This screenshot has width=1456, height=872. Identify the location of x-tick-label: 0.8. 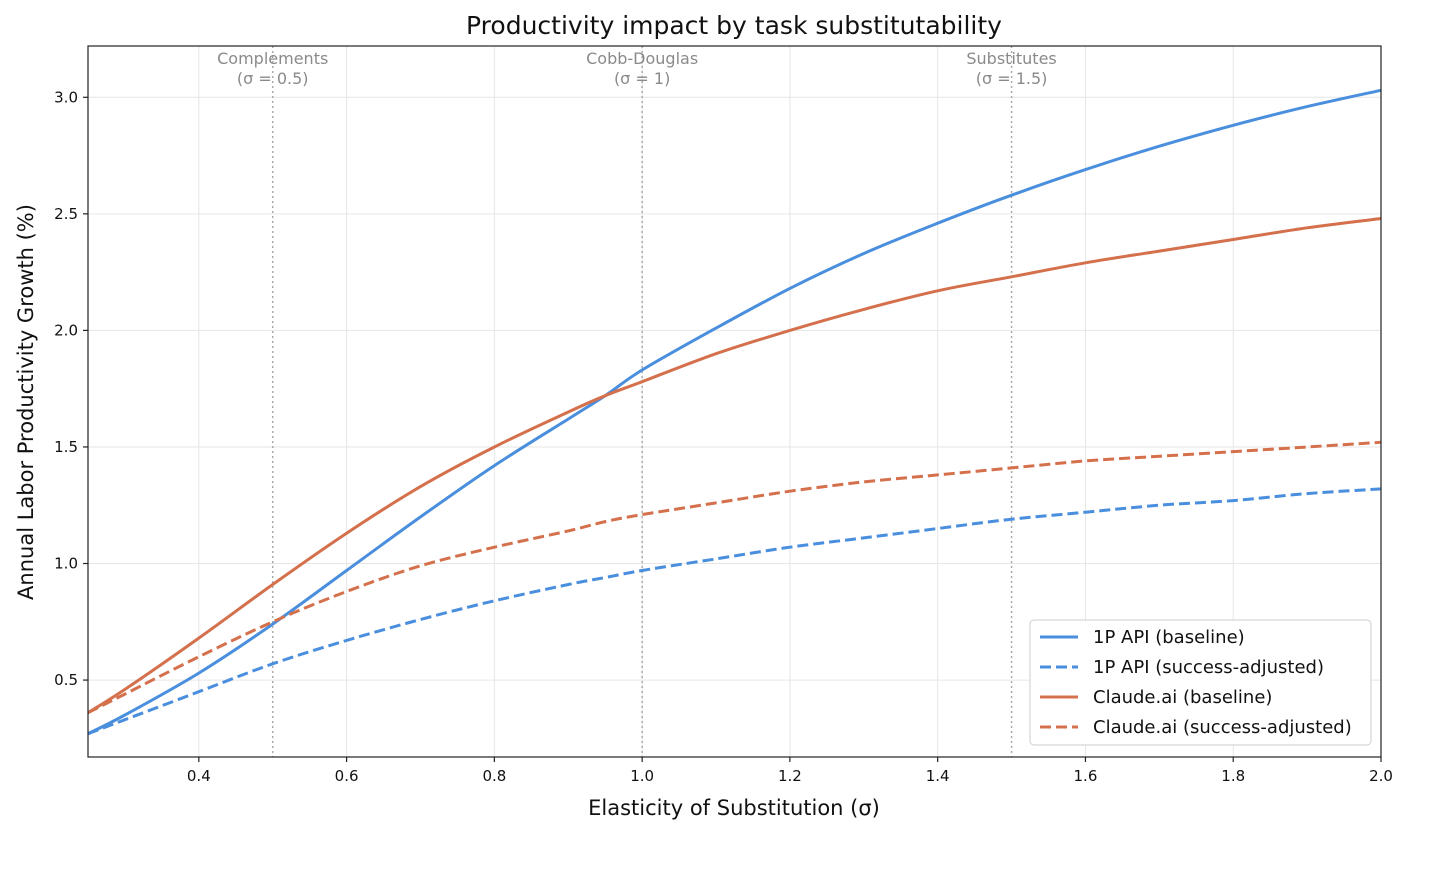
(494, 776).